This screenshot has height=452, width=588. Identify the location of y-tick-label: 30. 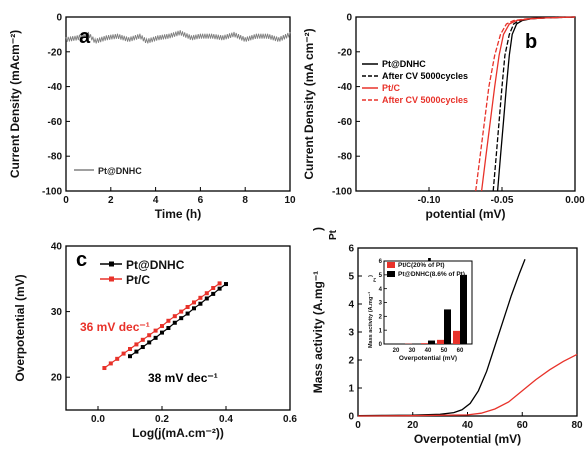
(57, 312).